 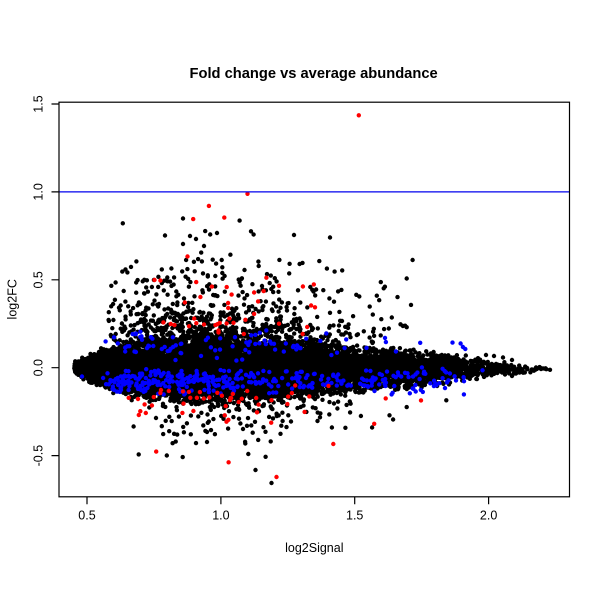 I want to click on svg-text:Fold change vs average abundan: Fold change vs average abundance, so click(x=314, y=74).